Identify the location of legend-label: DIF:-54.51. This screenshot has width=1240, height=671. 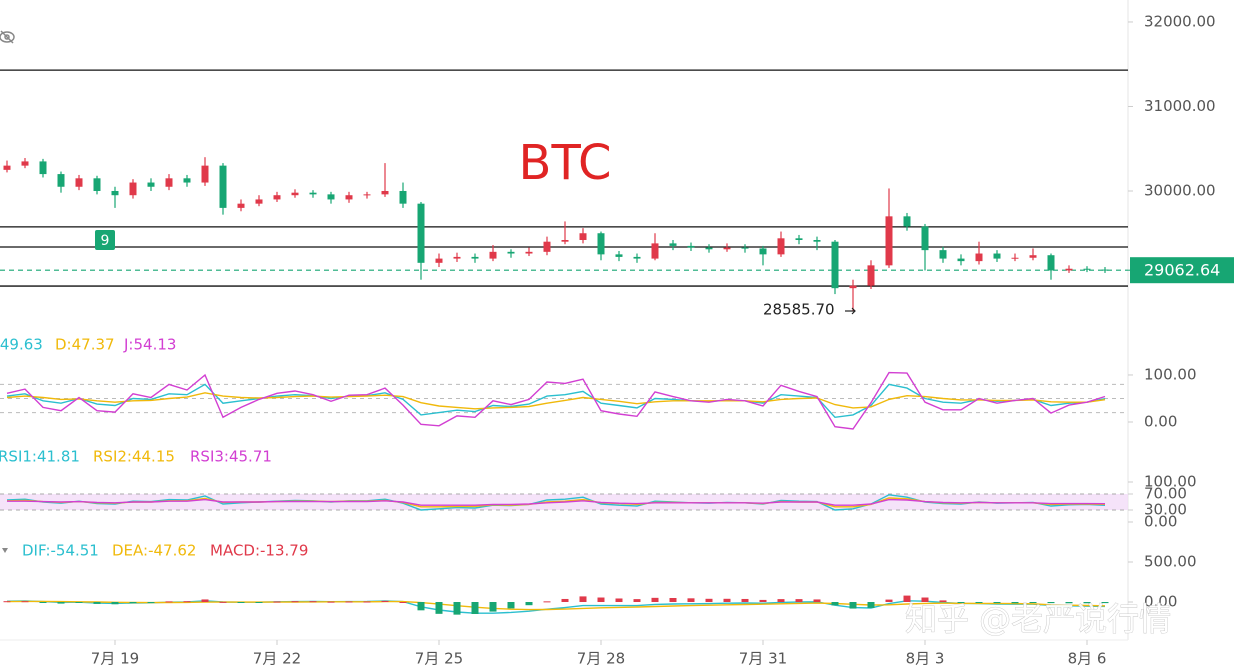
(60, 551).